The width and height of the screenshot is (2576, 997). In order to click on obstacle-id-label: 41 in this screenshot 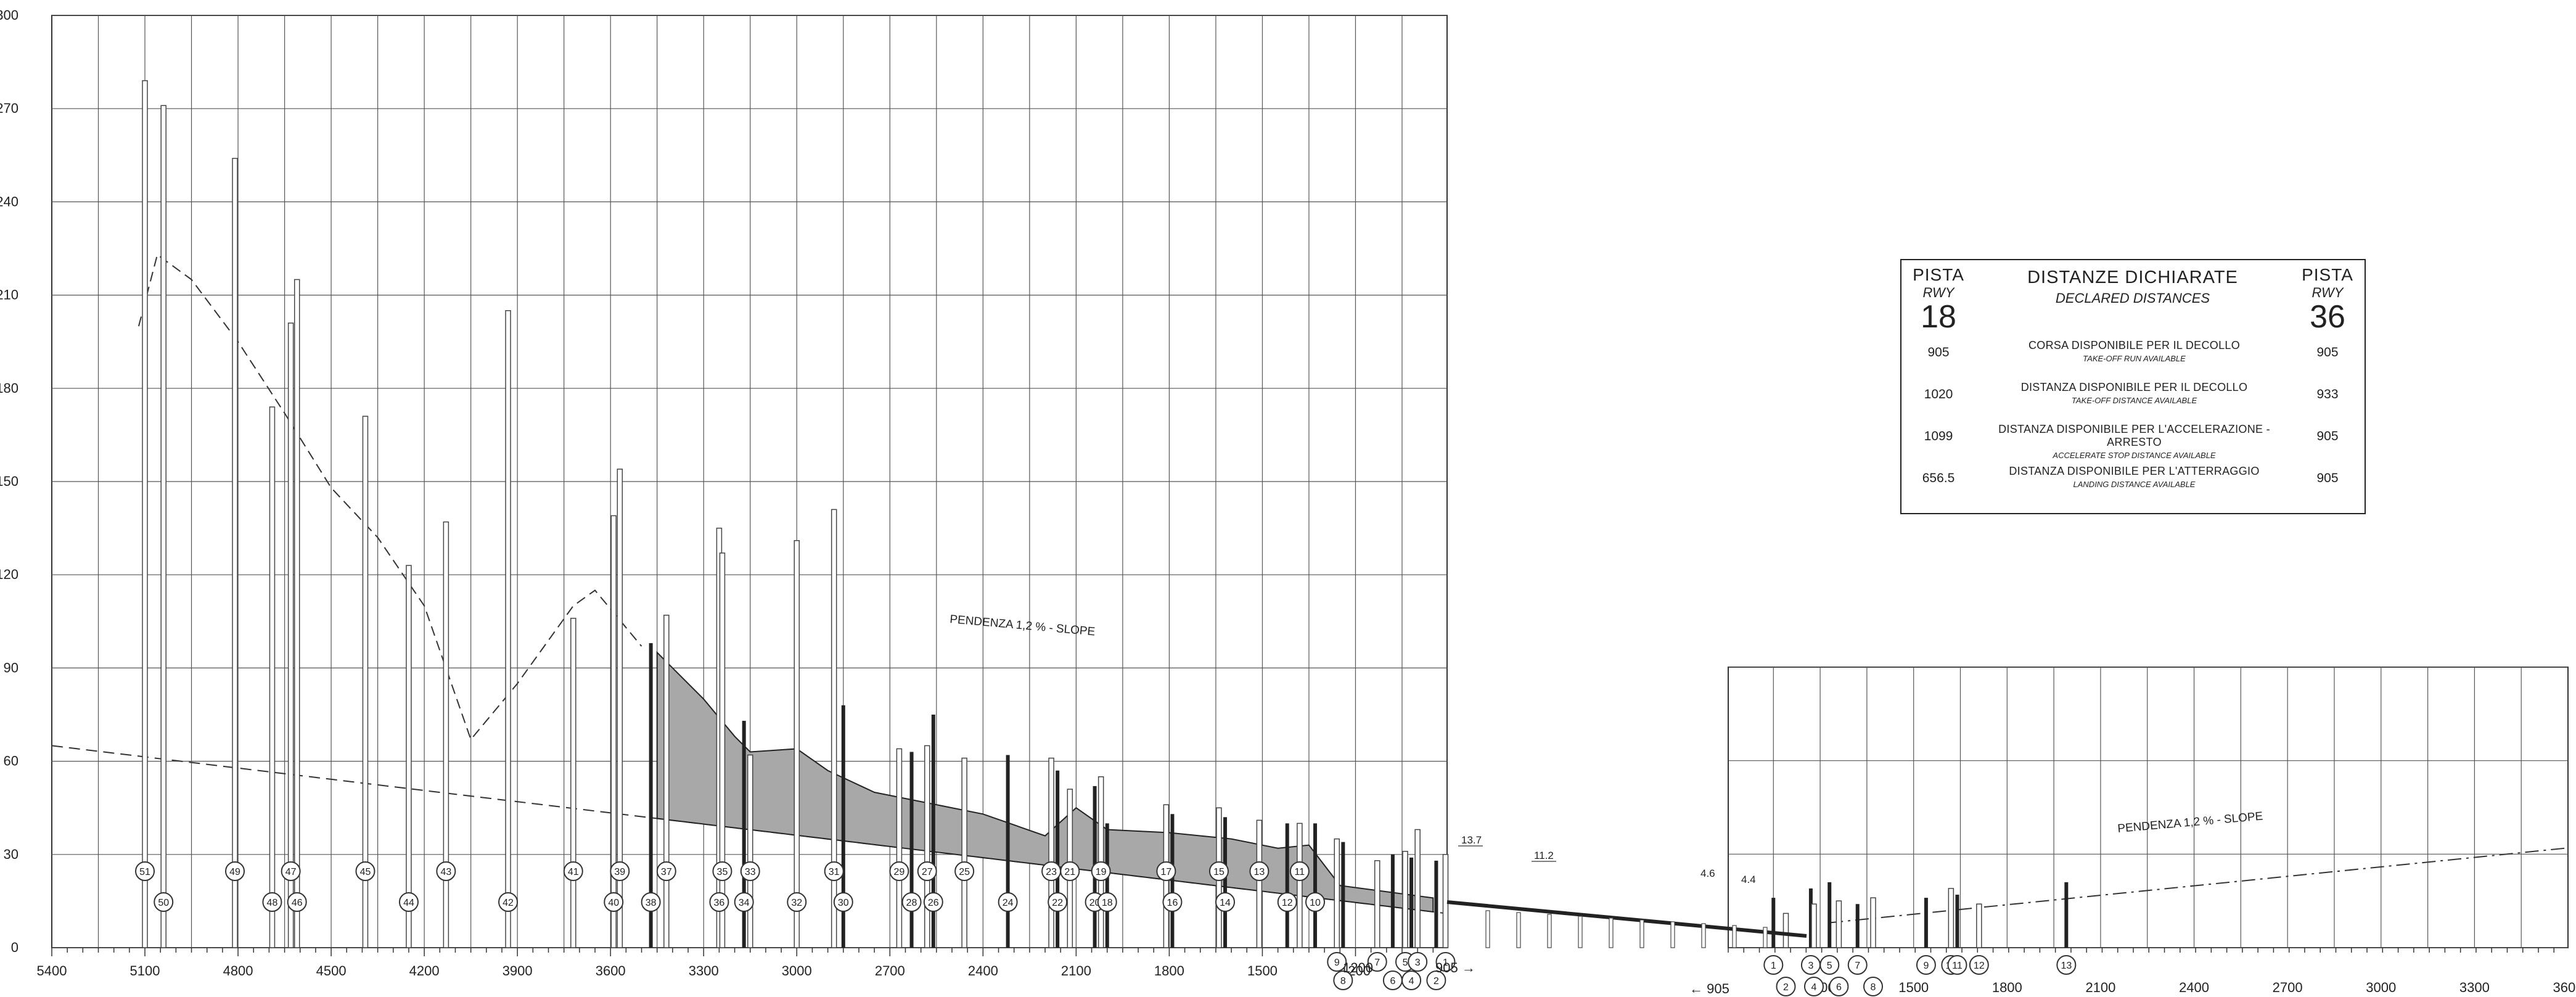, I will do `click(573, 872)`.